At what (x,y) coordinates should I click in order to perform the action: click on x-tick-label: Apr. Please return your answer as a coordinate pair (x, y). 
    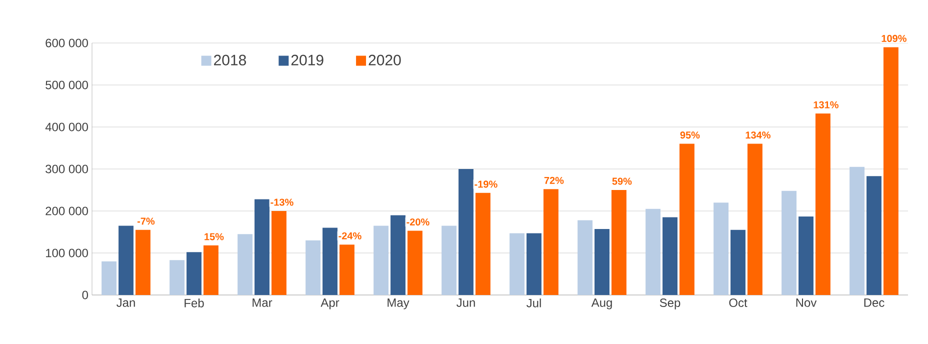
    Looking at the image, I should click on (330, 304).